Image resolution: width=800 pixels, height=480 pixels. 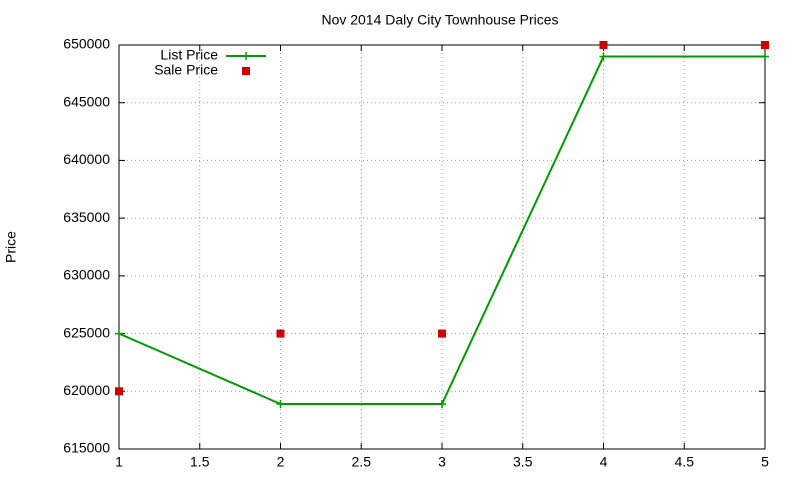 What do you see at coordinates (86, 101) in the screenshot?
I see `y-tick-label: 645000` at bounding box center [86, 101].